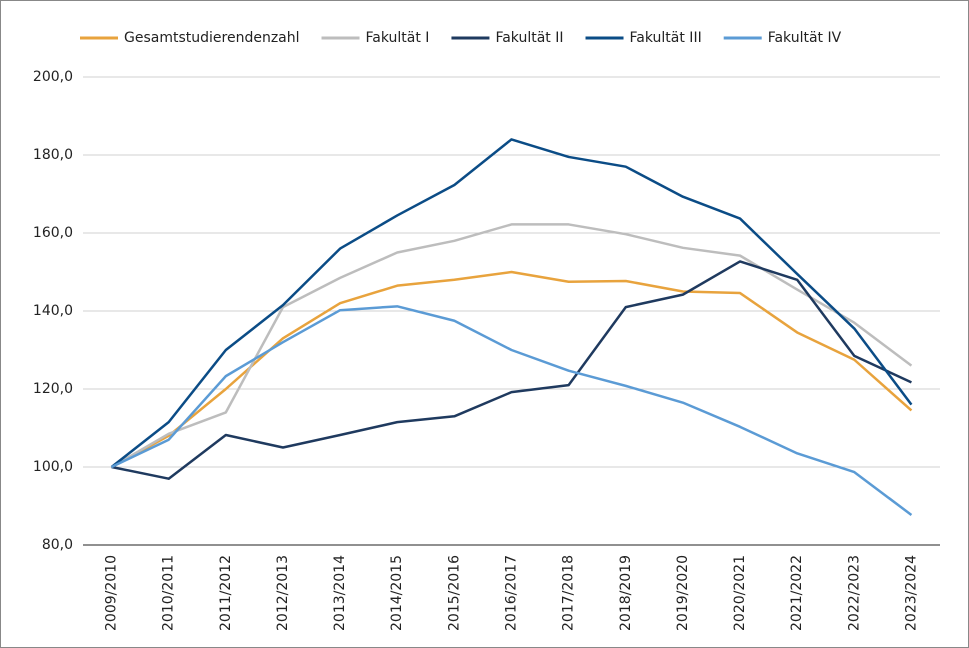 The height and width of the screenshot is (648, 969). What do you see at coordinates (529, 38) in the screenshot?
I see `legend-label: Fakultät II` at bounding box center [529, 38].